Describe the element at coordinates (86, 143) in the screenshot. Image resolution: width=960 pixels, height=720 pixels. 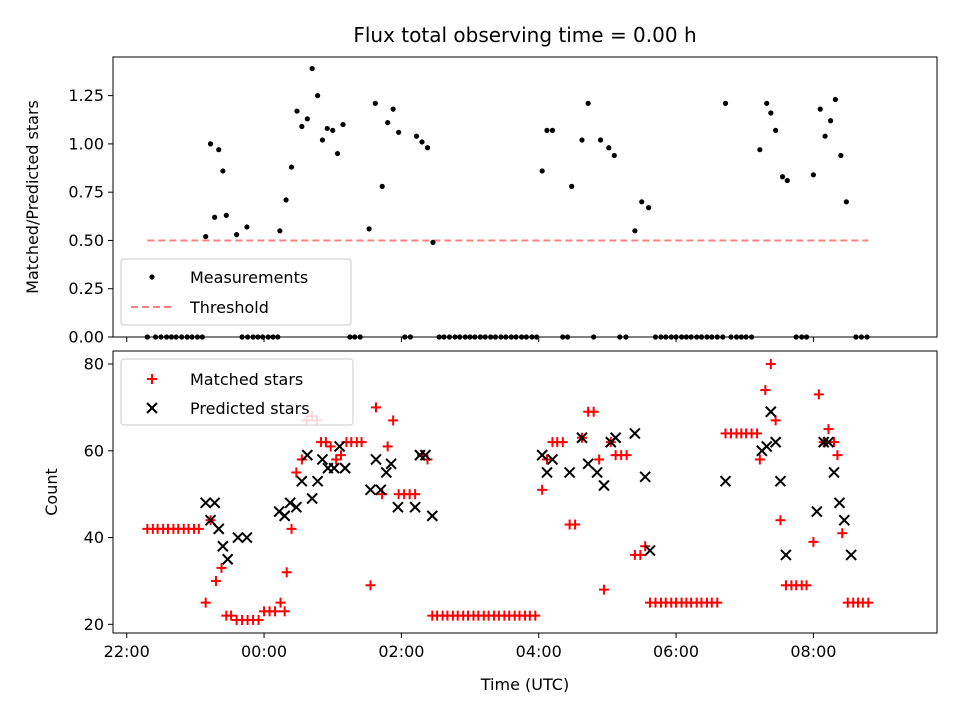
I see `top-ytick-label: 1.00` at that location.